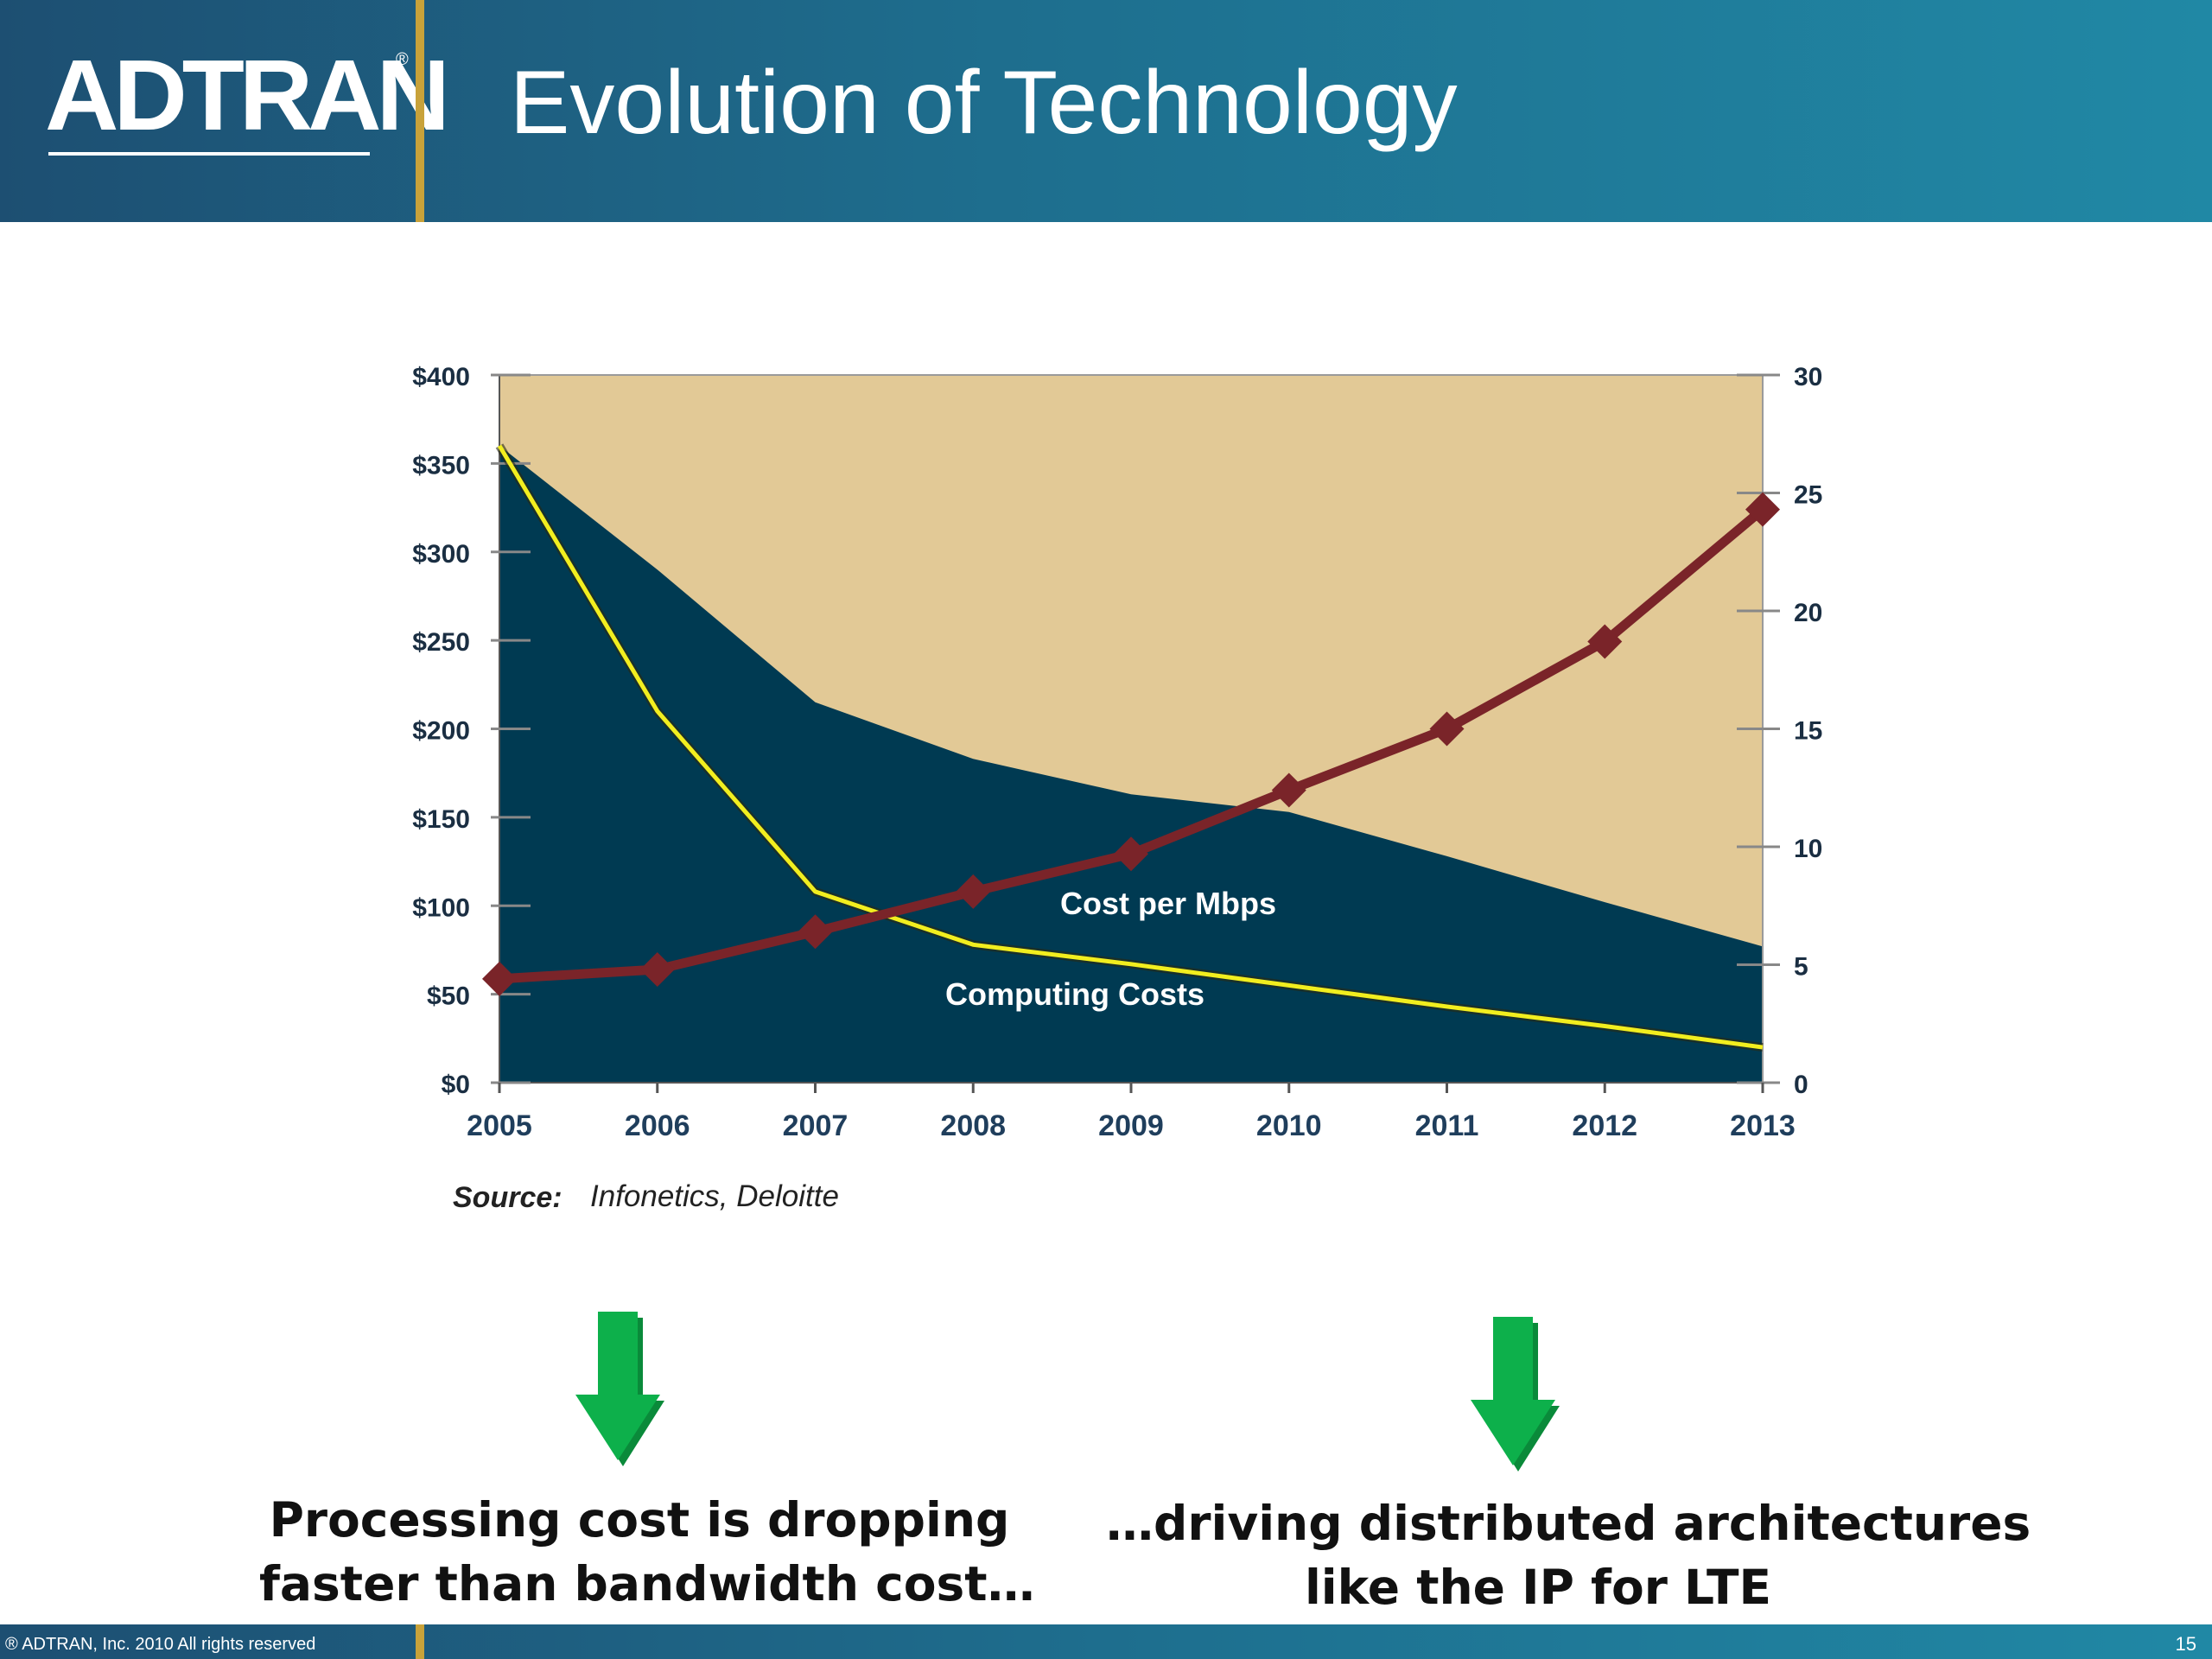 The image size is (2212, 1659). I want to click on y-left-tick-label: $350, so click(441, 465).